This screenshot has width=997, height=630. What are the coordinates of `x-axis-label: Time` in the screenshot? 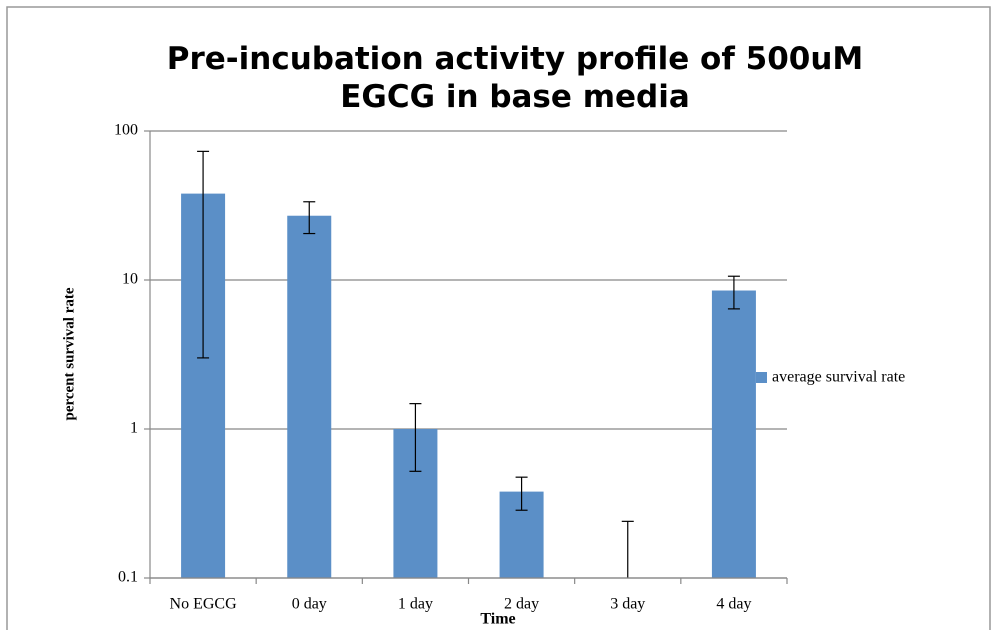 It's located at (497, 619).